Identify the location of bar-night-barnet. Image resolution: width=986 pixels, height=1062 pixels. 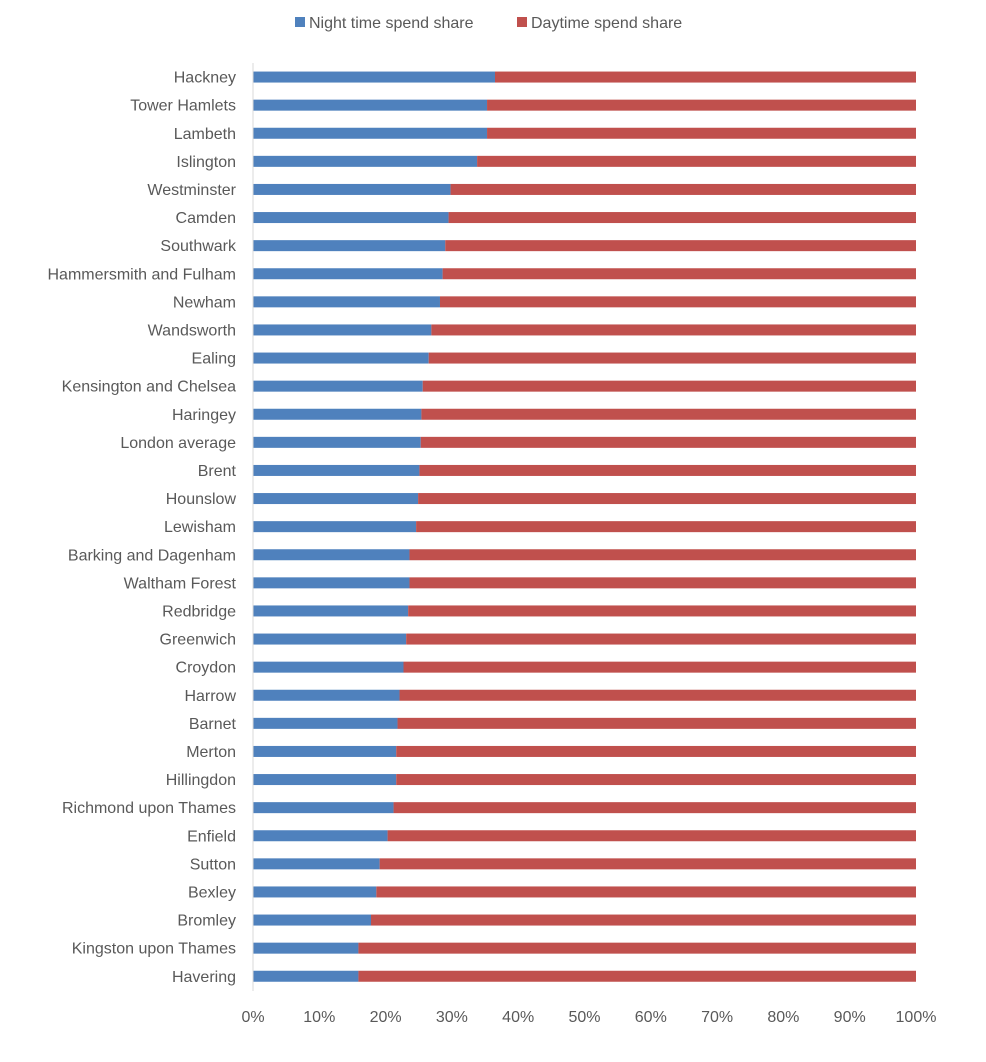
(325, 723).